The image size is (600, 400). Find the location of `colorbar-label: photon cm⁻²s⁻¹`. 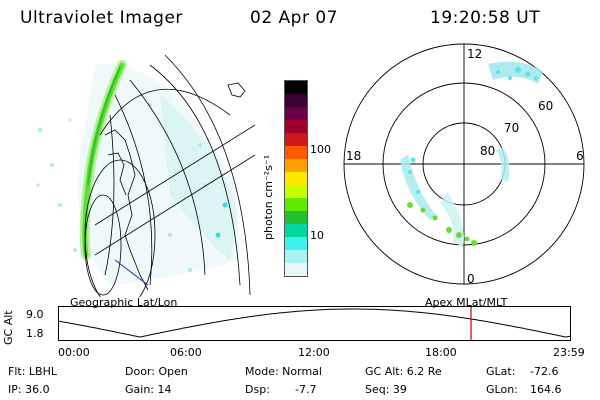

colorbar-label: photon cm⁻²s⁻¹ is located at coordinates (268, 197).